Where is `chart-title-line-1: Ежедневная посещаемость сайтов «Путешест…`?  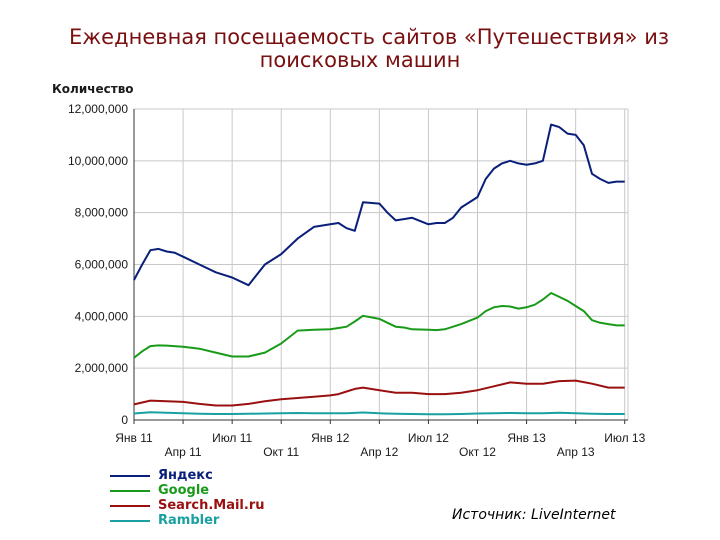
chart-title-line-1: Ежедневная посещаемость сайтов «Путешест… is located at coordinates (369, 37).